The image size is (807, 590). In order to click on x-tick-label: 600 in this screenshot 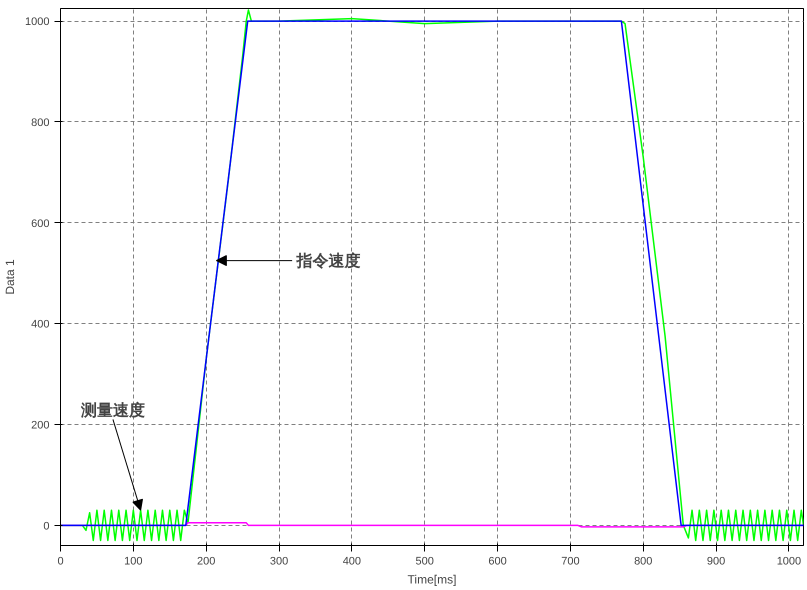, I will do `click(497, 562)`.